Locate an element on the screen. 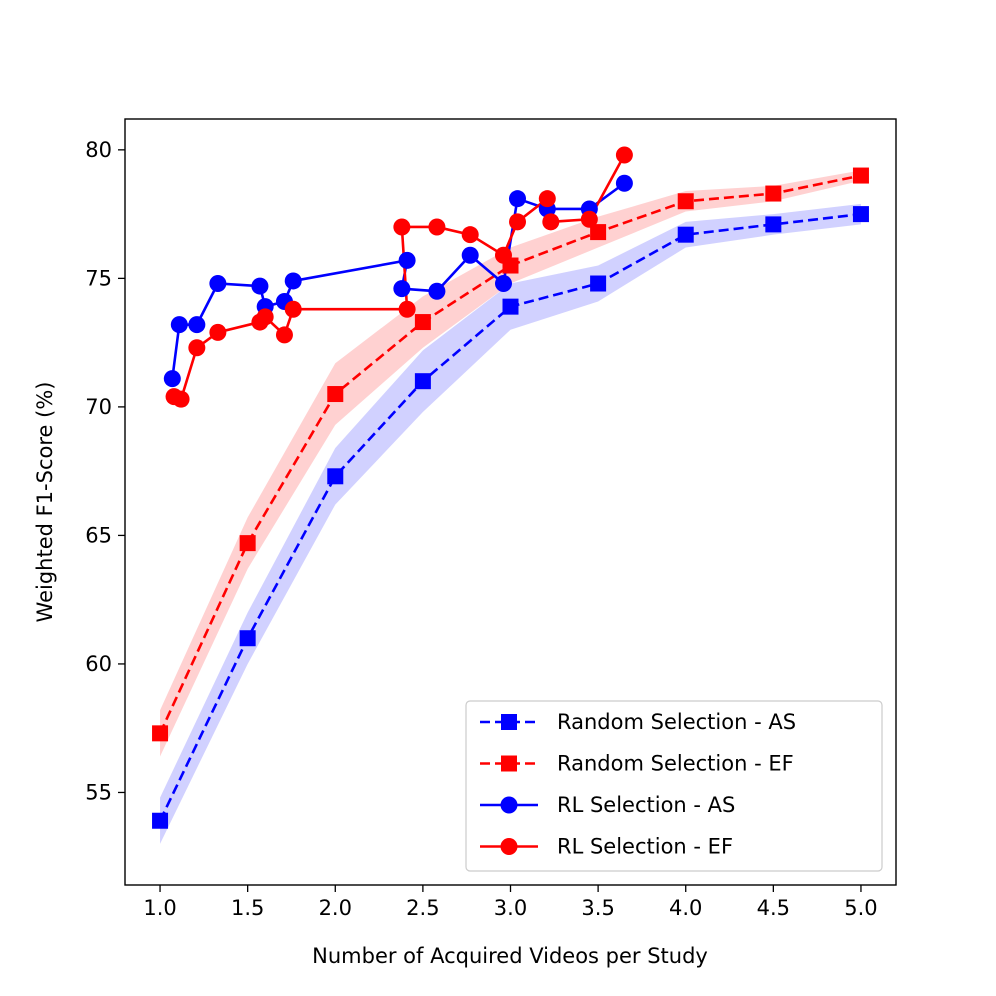 The image size is (996, 996). x-tick-label: 4.0 is located at coordinates (685, 908).